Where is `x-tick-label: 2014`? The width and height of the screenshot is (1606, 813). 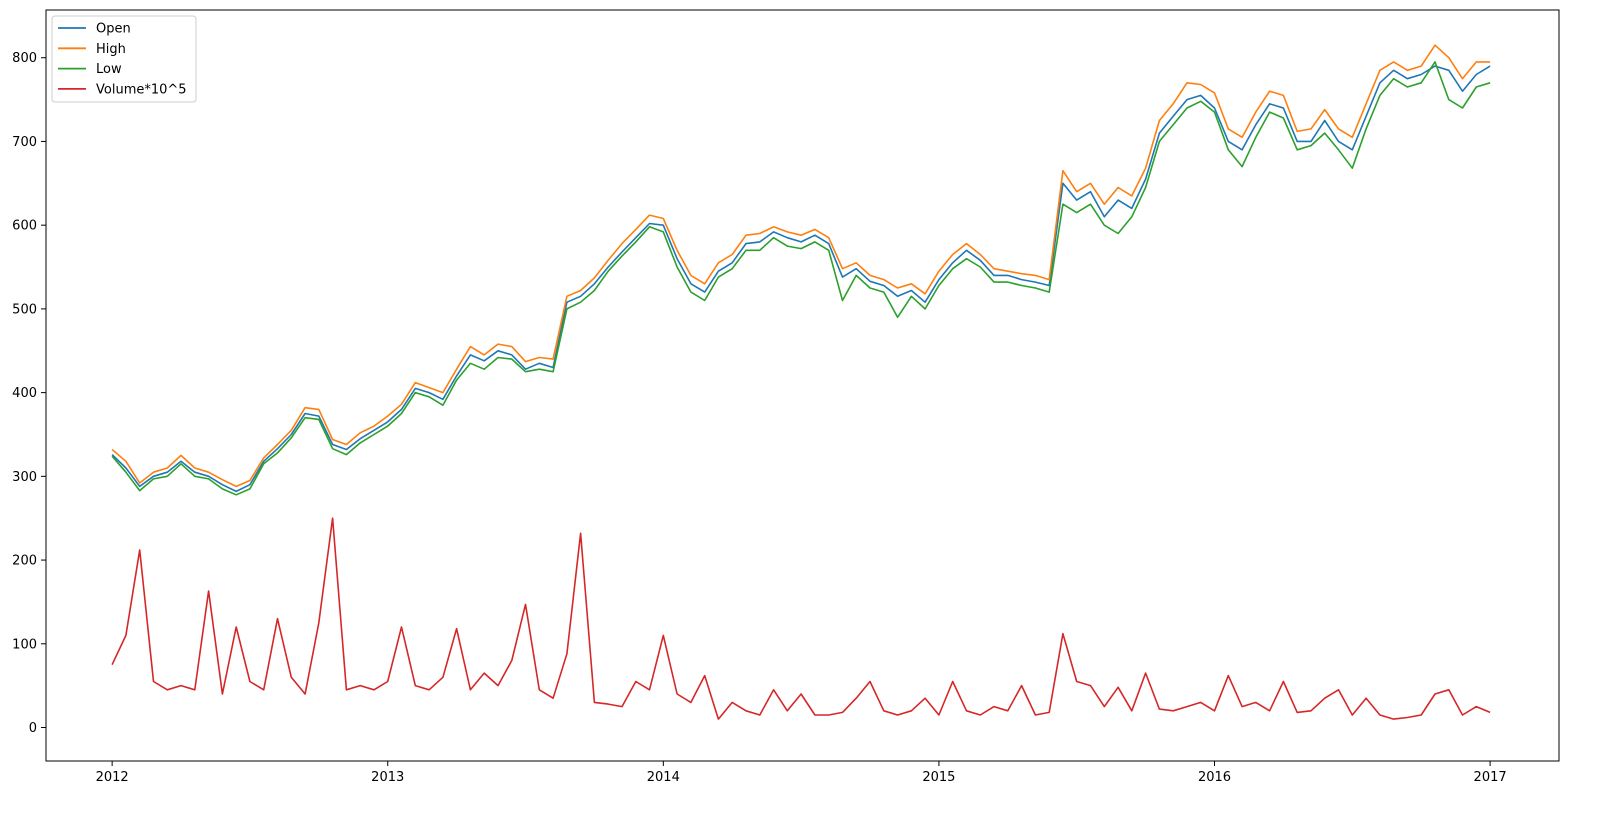 x-tick-label: 2014 is located at coordinates (663, 777).